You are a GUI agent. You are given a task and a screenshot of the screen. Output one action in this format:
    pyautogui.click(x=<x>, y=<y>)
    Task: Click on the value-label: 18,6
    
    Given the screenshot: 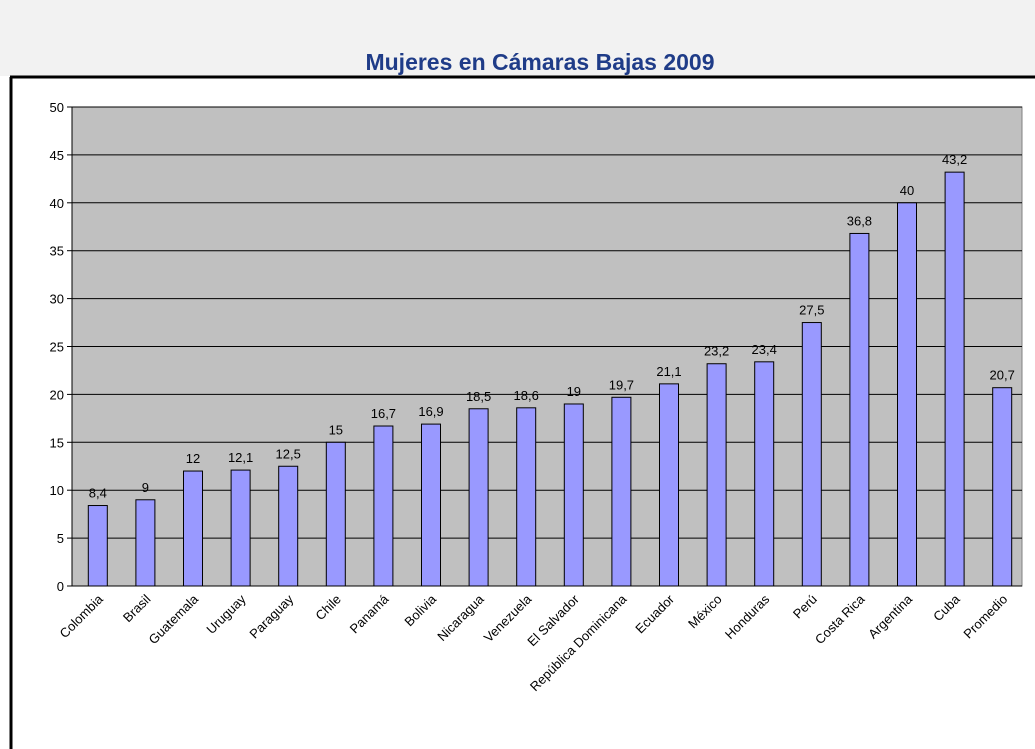 What is the action you would take?
    pyautogui.click(x=526, y=395)
    